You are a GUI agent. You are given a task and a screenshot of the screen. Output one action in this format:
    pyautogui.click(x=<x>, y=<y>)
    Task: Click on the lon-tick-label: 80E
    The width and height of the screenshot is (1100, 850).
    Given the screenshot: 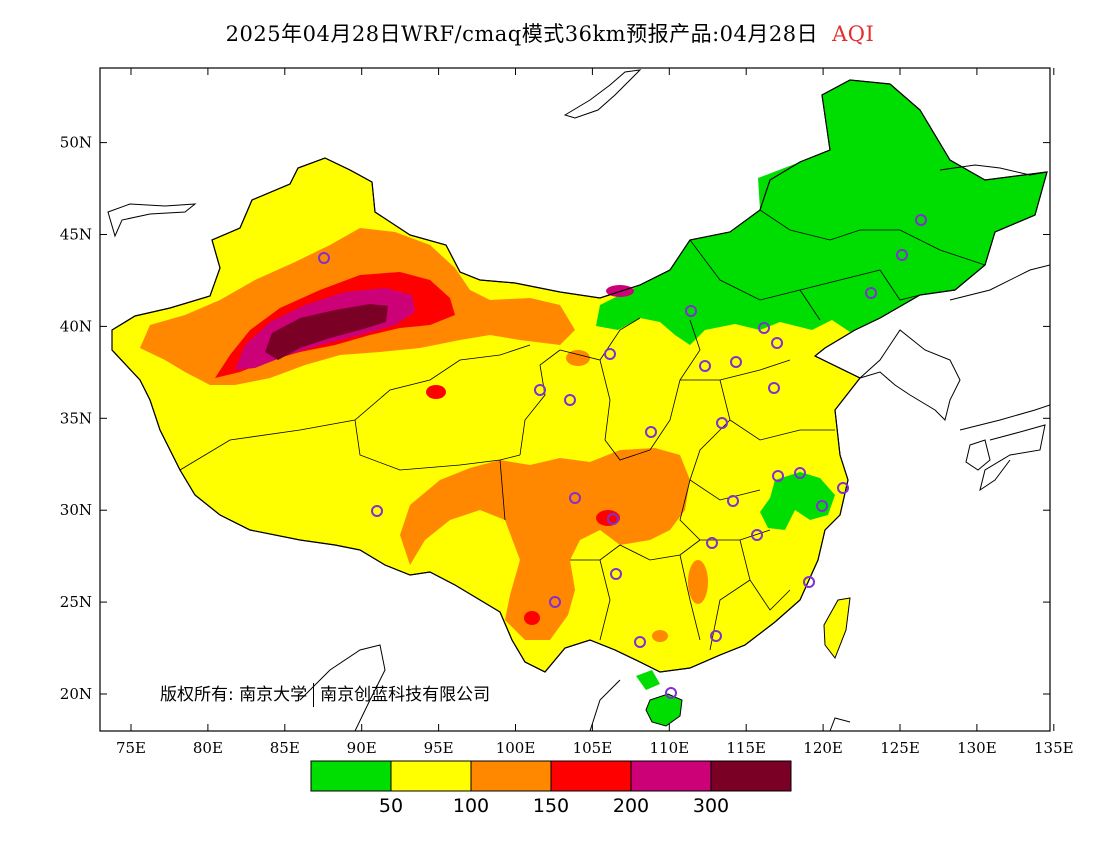 What is the action you would take?
    pyautogui.click(x=208, y=748)
    